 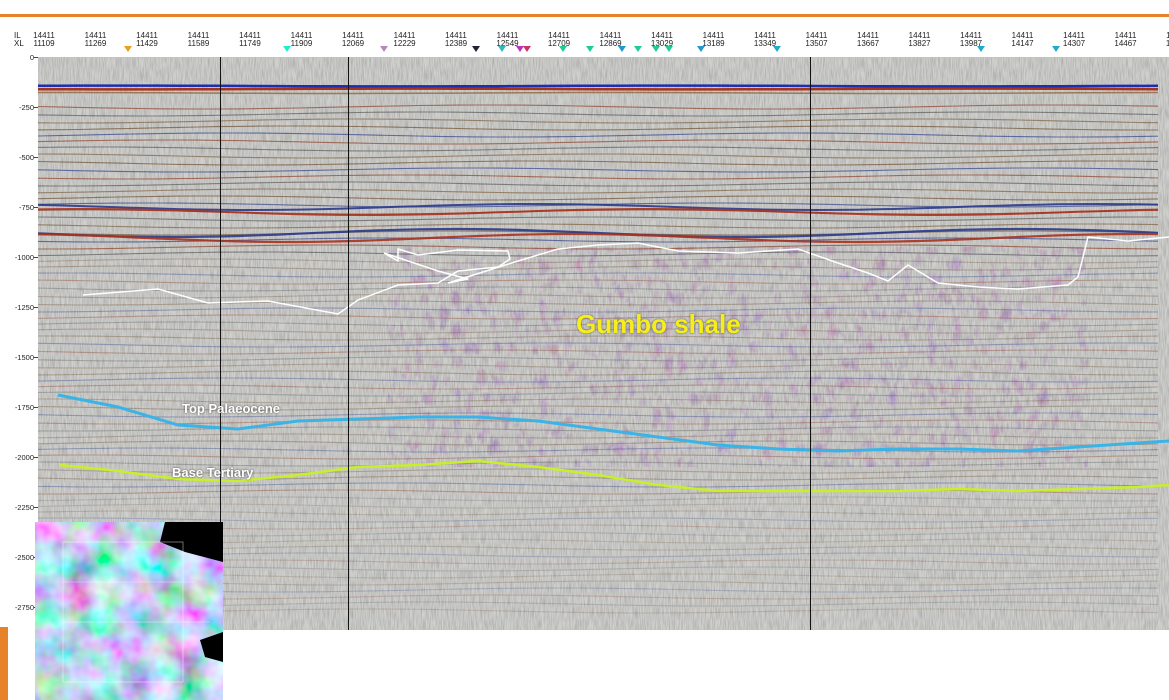 I want to click on y-tick-label: -2000, so click(x=24, y=457).